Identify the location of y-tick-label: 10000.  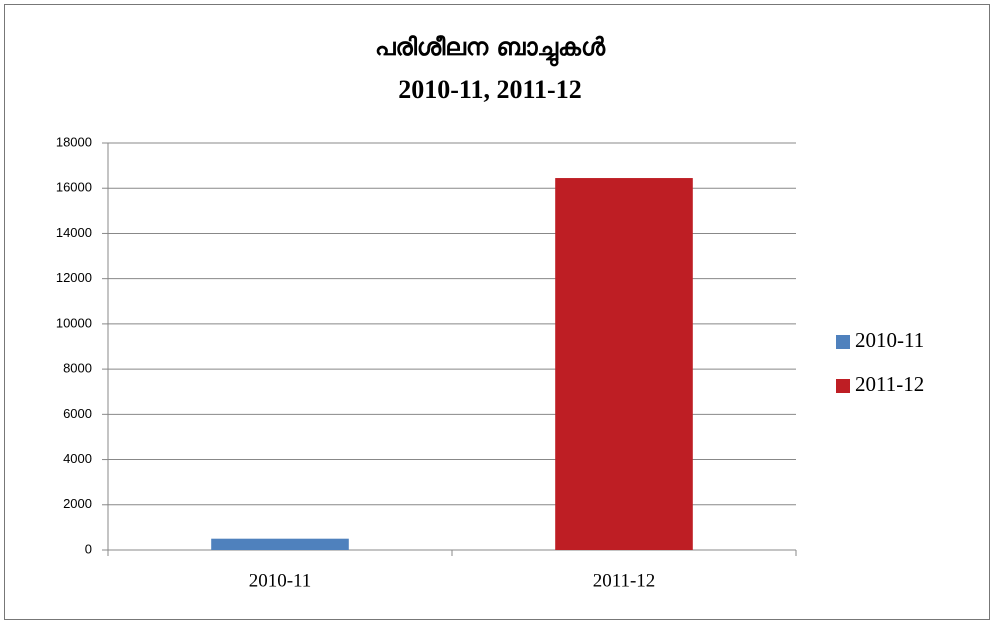
(74, 322).